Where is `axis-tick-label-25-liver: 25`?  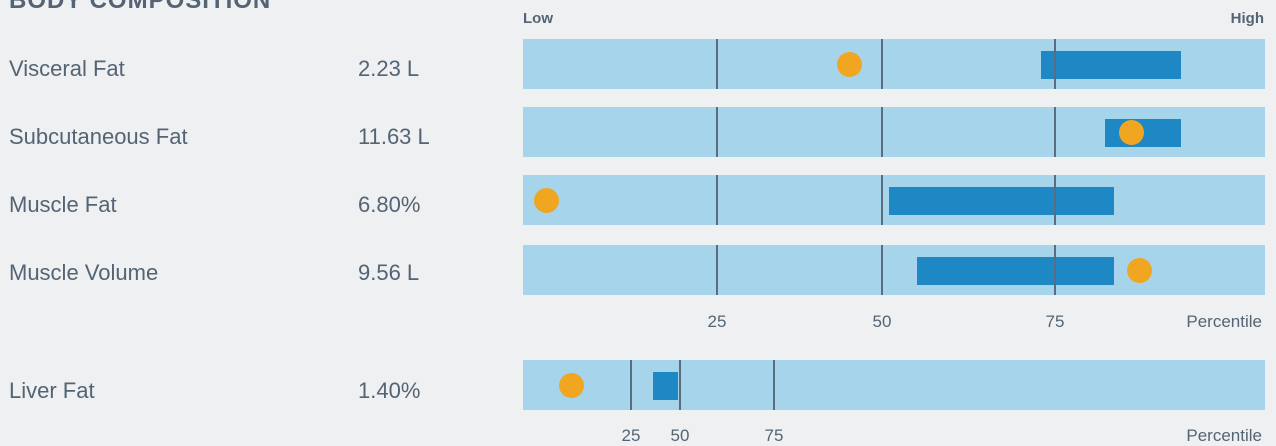
axis-tick-label-25-liver: 25 is located at coordinates (631, 435).